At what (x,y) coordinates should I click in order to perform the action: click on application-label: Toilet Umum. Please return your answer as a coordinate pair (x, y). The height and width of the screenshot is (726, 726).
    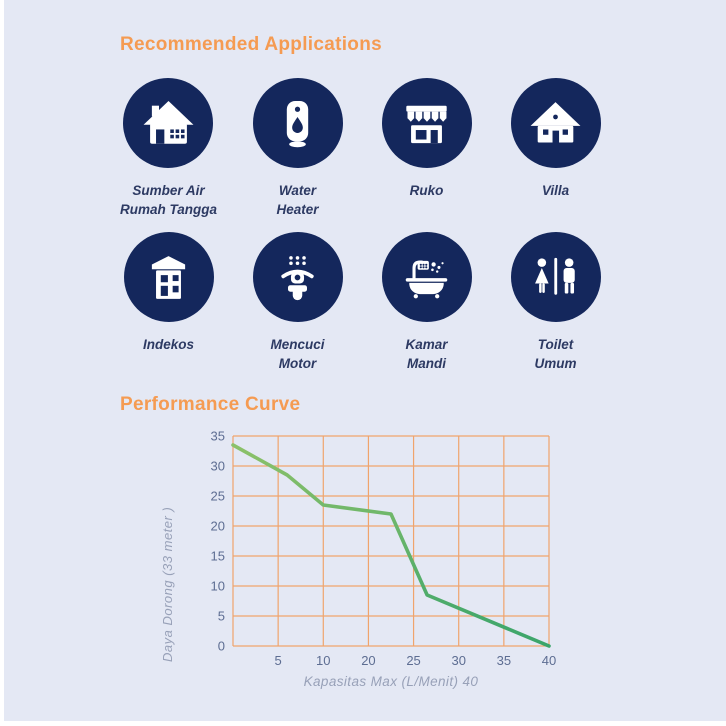
    Looking at the image, I should click on (555, 354).